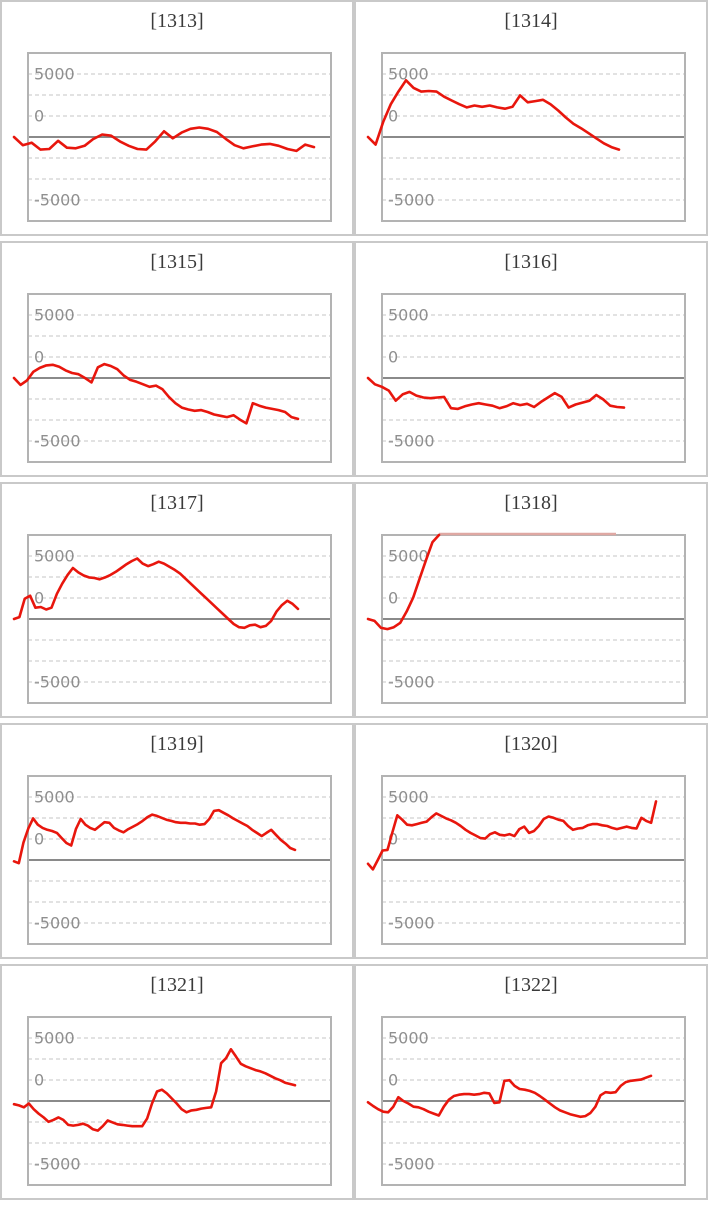  I want to click on machine-number-title: [1317], so click(177, 503).